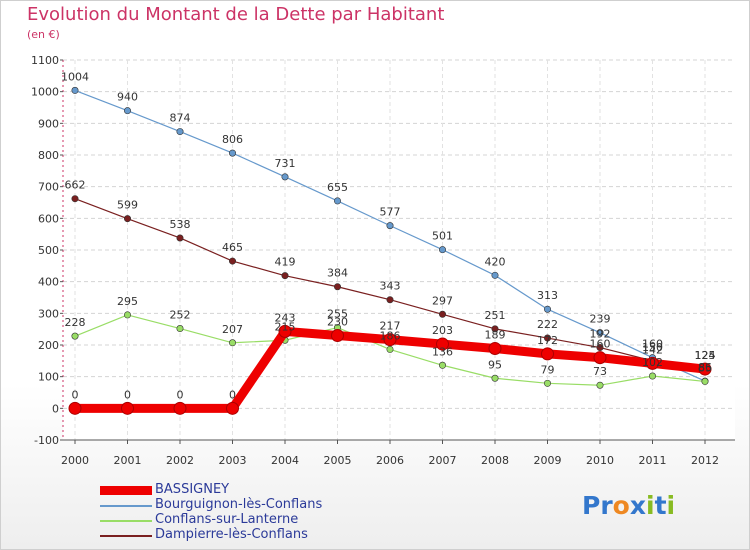 The image size is (750, 550). I want to click on x-tick-label: 2008, so click(495, 460).